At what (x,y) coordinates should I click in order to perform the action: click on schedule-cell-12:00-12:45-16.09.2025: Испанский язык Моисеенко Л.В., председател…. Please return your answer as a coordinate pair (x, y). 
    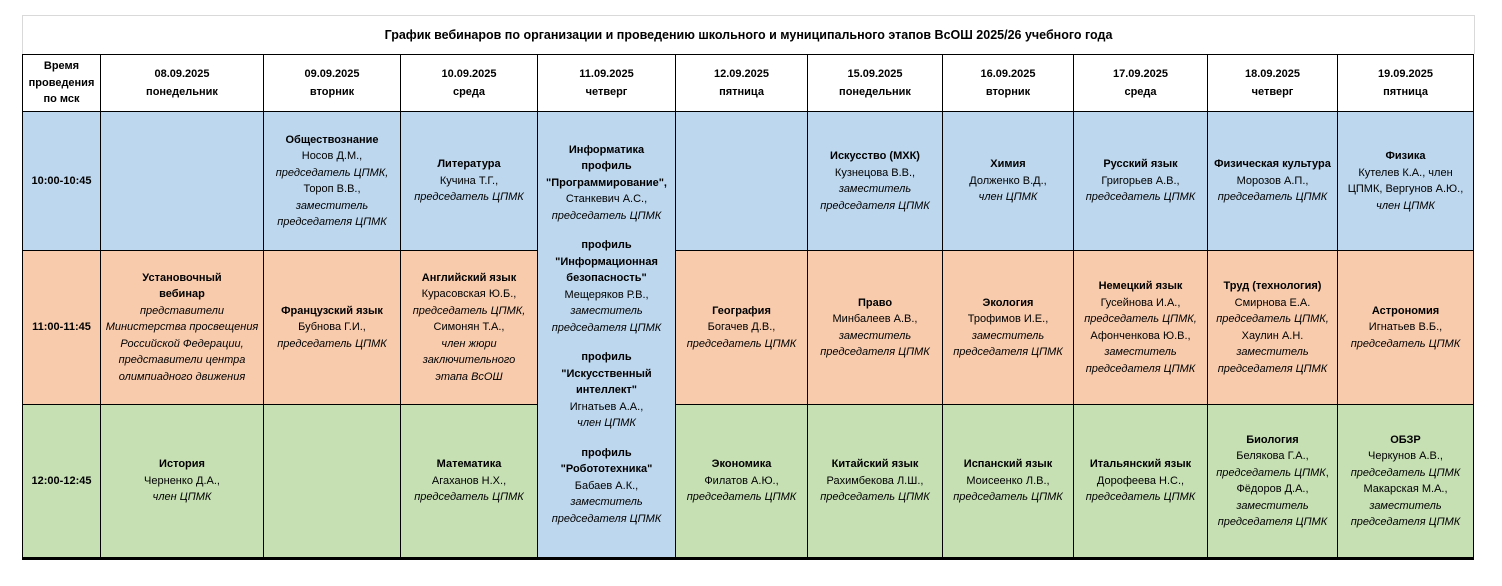
    Looking at the image, I should click on (1008, 481).